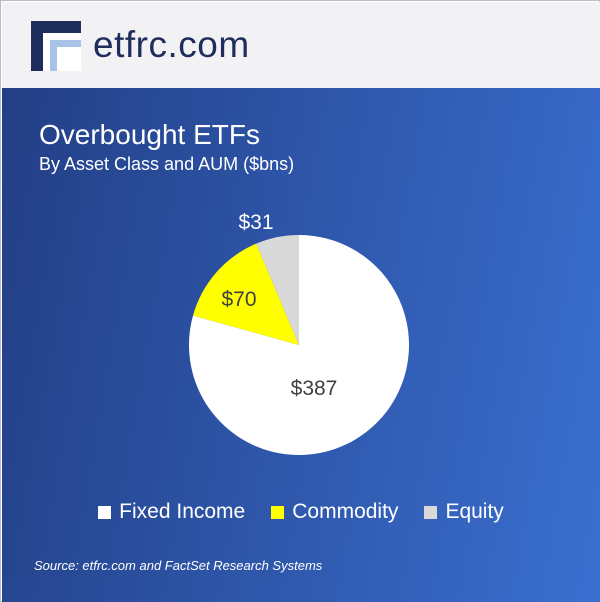  Describe the element at coordinates (345, 511) in the screenshot. I see `legend-label-commodity: Commodity` at that location.